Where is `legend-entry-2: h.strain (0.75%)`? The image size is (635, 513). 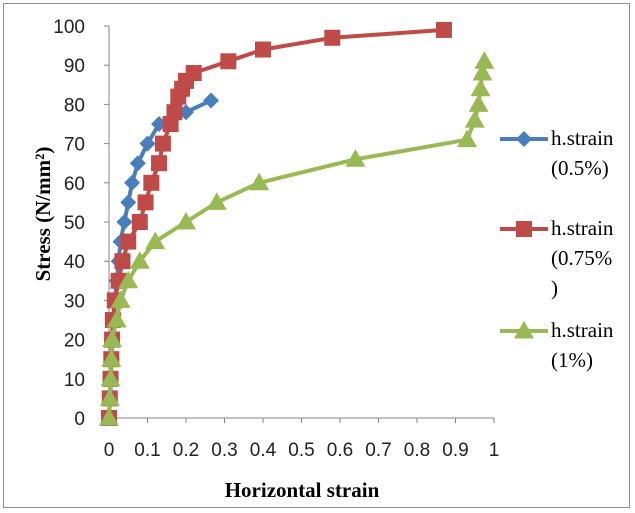 legend-entry-2: h.strain (0.75%) is located at coordinates (557, 258).